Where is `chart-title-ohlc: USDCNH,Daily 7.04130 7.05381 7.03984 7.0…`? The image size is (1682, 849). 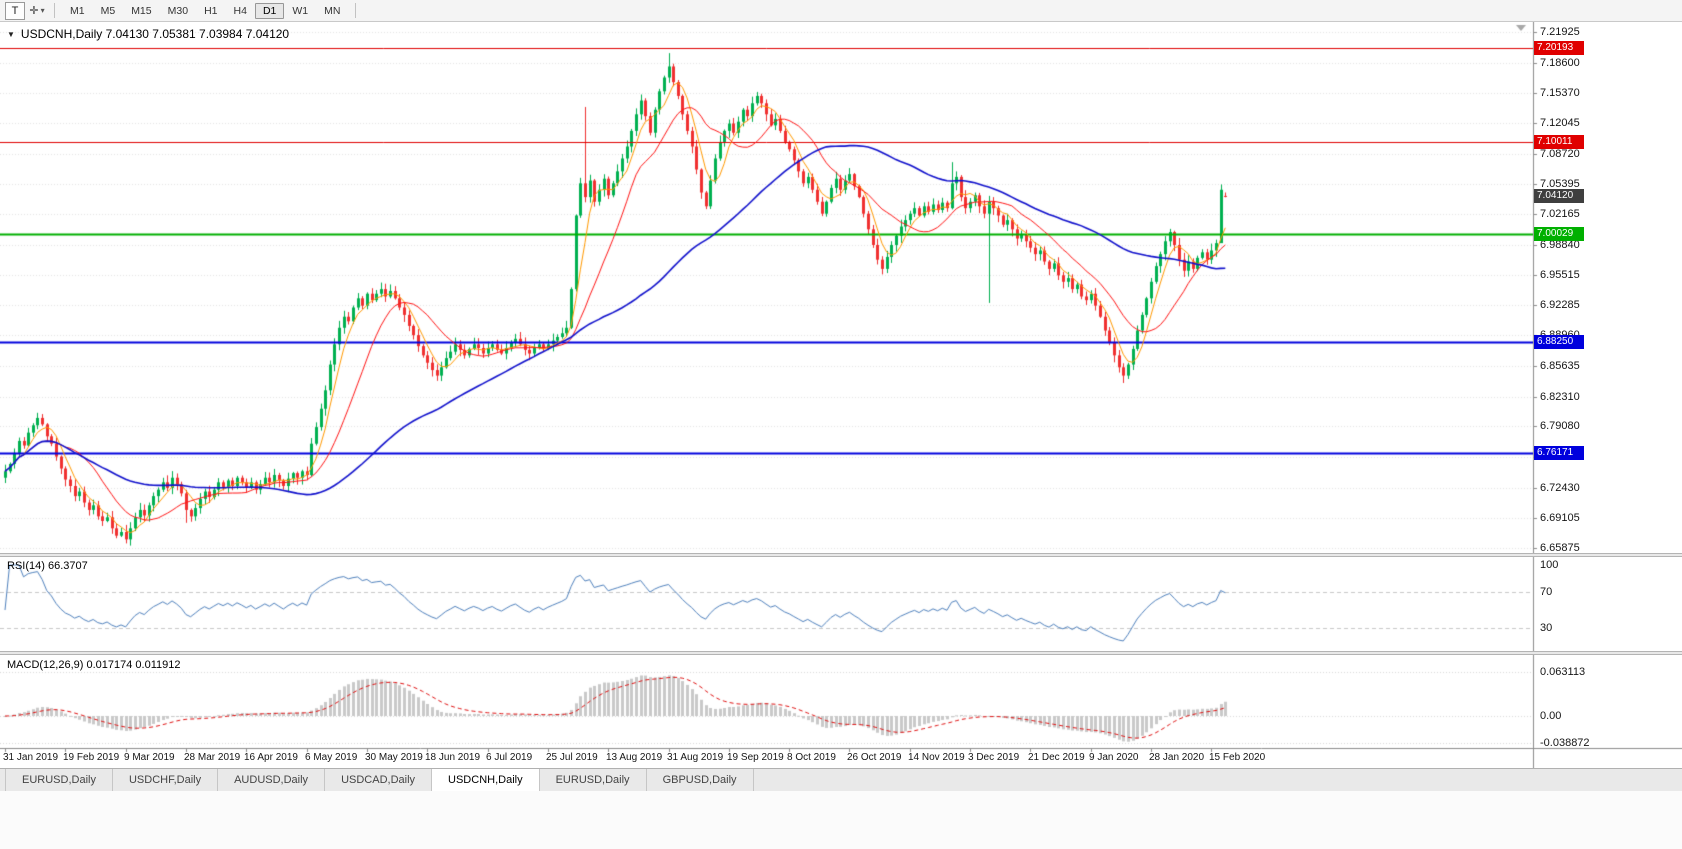
chart-title-ohlc: USDCNH,Daily 7.04130 7.05381 7.03984 7.0… is located at coordinates (155, 34).